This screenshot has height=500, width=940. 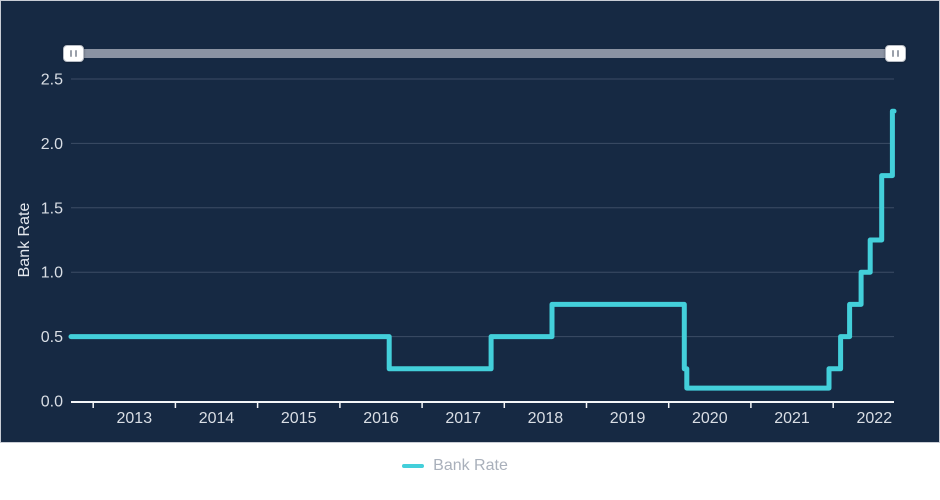 What do you see at coordinates (24, 240) in the screenshot?
I see `y-axis-title: Bank Rate` at bounding box center [24, 240].